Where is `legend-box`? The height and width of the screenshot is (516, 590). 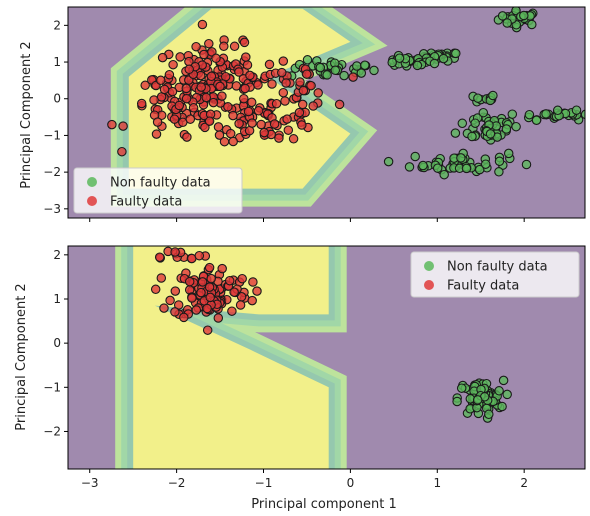 legend-box is located at coordinates (495, 274).